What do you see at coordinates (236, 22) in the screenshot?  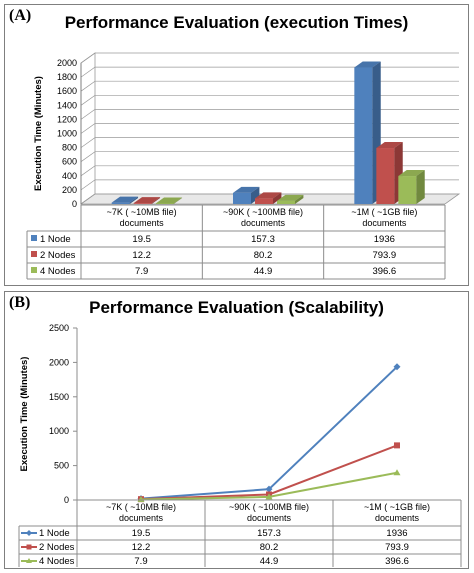 I see `chart-title: Performance Evaluation (execution Times)` at bounding box center [236, 22].